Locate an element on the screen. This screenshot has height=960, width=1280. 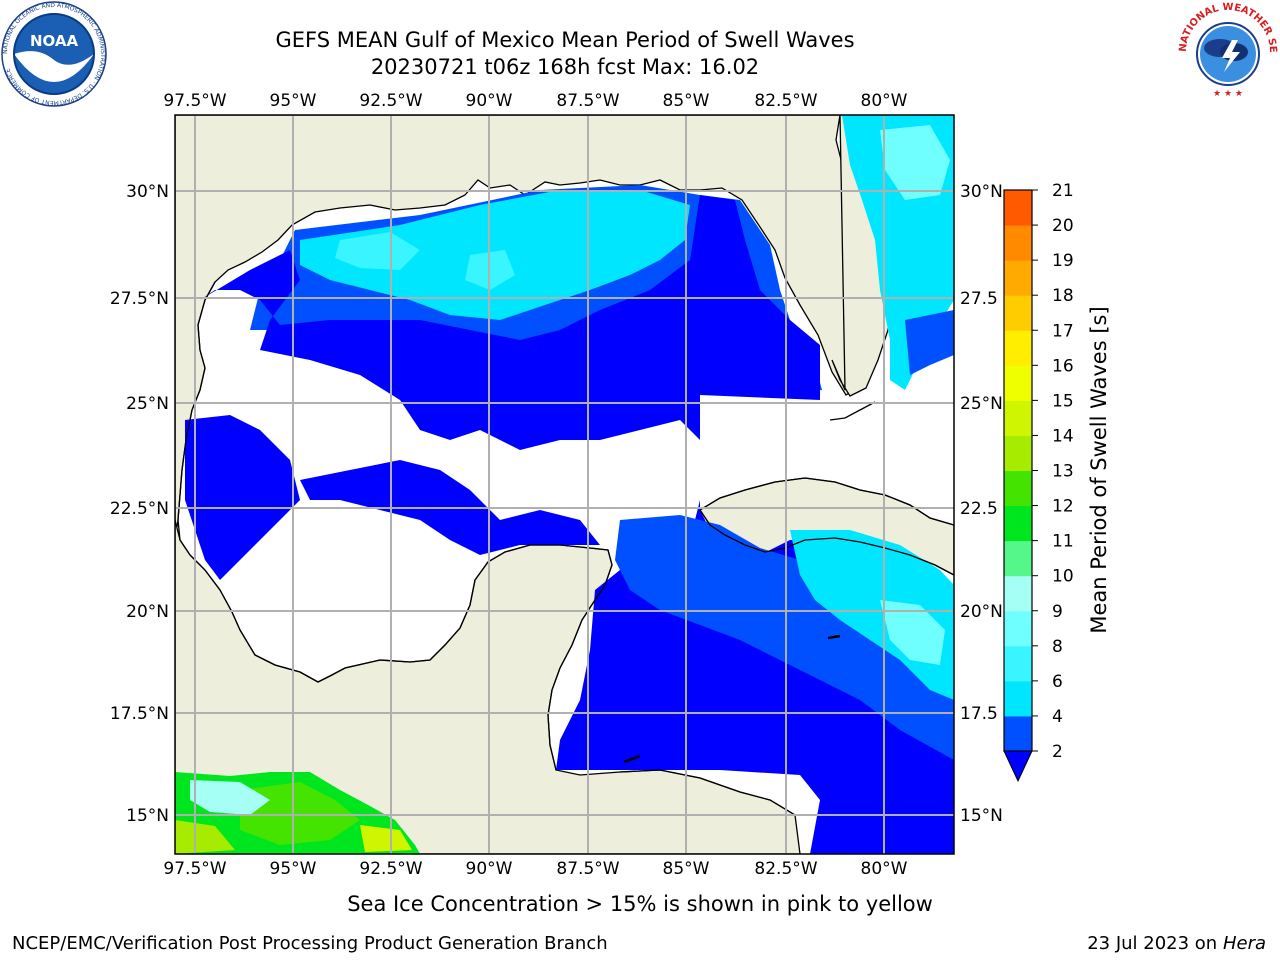
lon-tick-top: 95°W is located at coordinates (293, 101).